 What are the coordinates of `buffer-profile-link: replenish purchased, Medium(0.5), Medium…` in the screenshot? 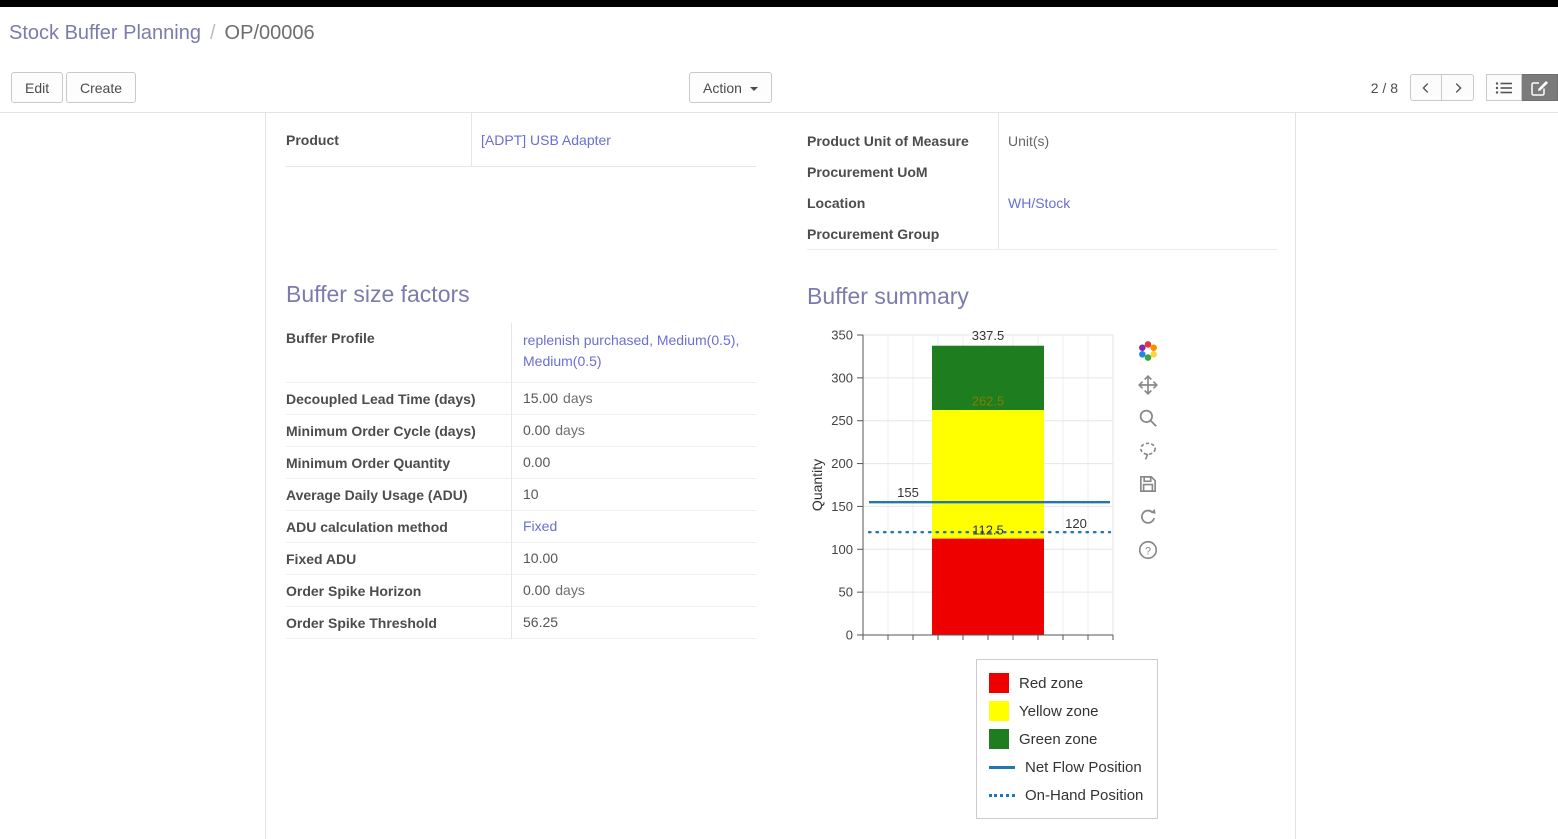 It's located at (631, 350).